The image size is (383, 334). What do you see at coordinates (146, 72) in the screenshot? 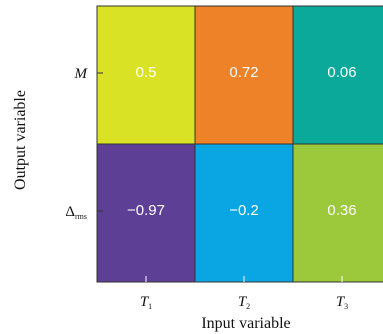
I see `cell-value-label: 0.5` at bounding box center [146, 72].